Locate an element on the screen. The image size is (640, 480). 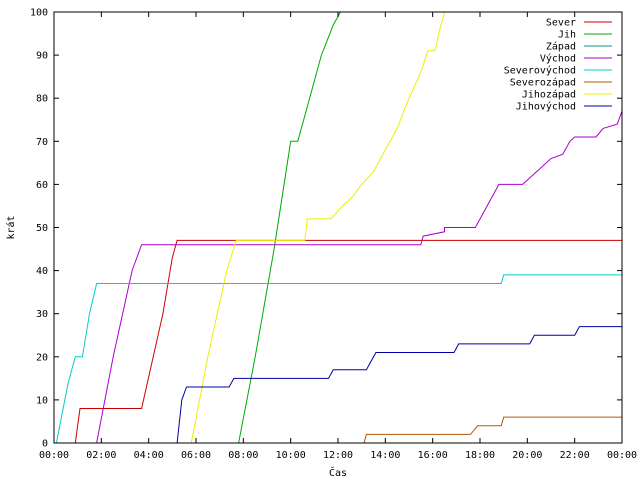
legend-label: Východ is located at coordinates (558, 59).